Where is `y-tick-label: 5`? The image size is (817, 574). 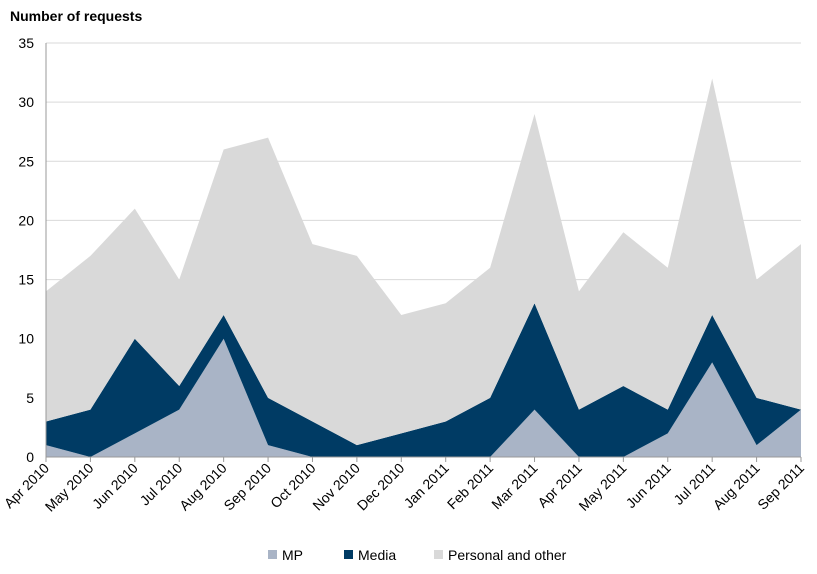 y-tick-label: 5 is located at coordinates (30, 398).